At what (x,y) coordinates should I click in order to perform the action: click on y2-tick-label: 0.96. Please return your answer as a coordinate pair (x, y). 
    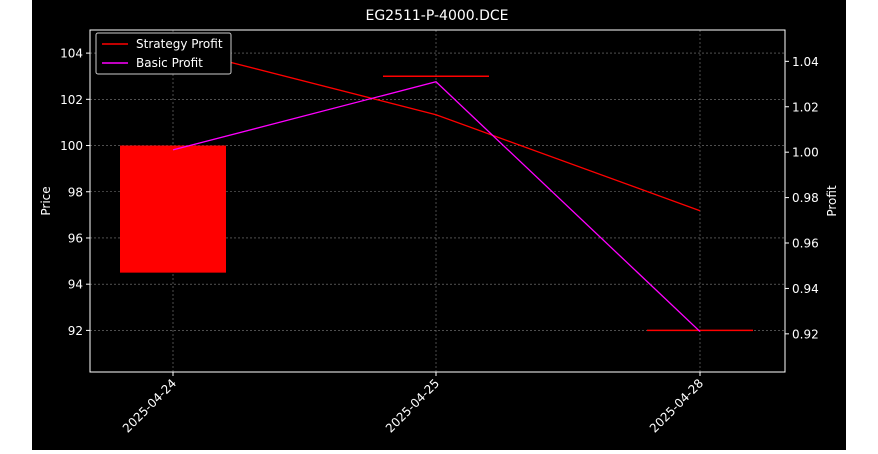
    Looking at the image, I should click on (805, 244).